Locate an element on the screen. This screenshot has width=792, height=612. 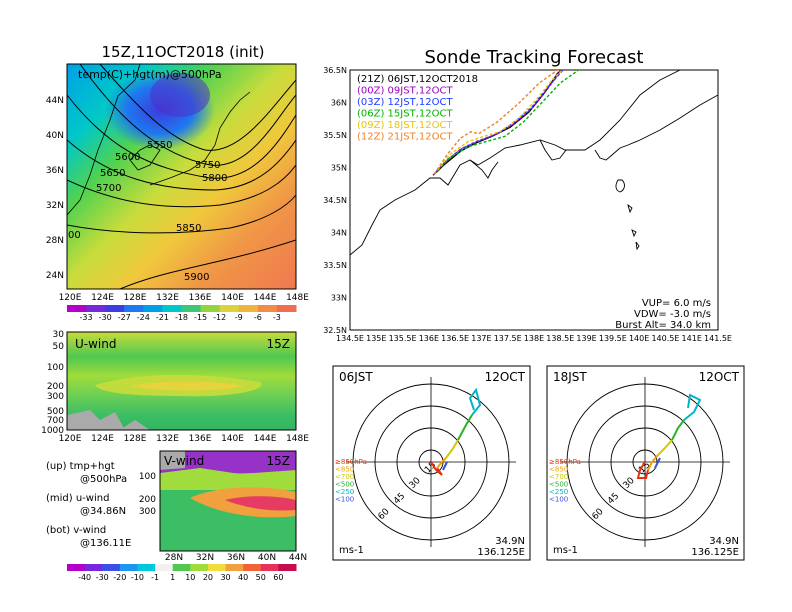
hodograph-level-legend: <500 is located at coordinates (558, 485).